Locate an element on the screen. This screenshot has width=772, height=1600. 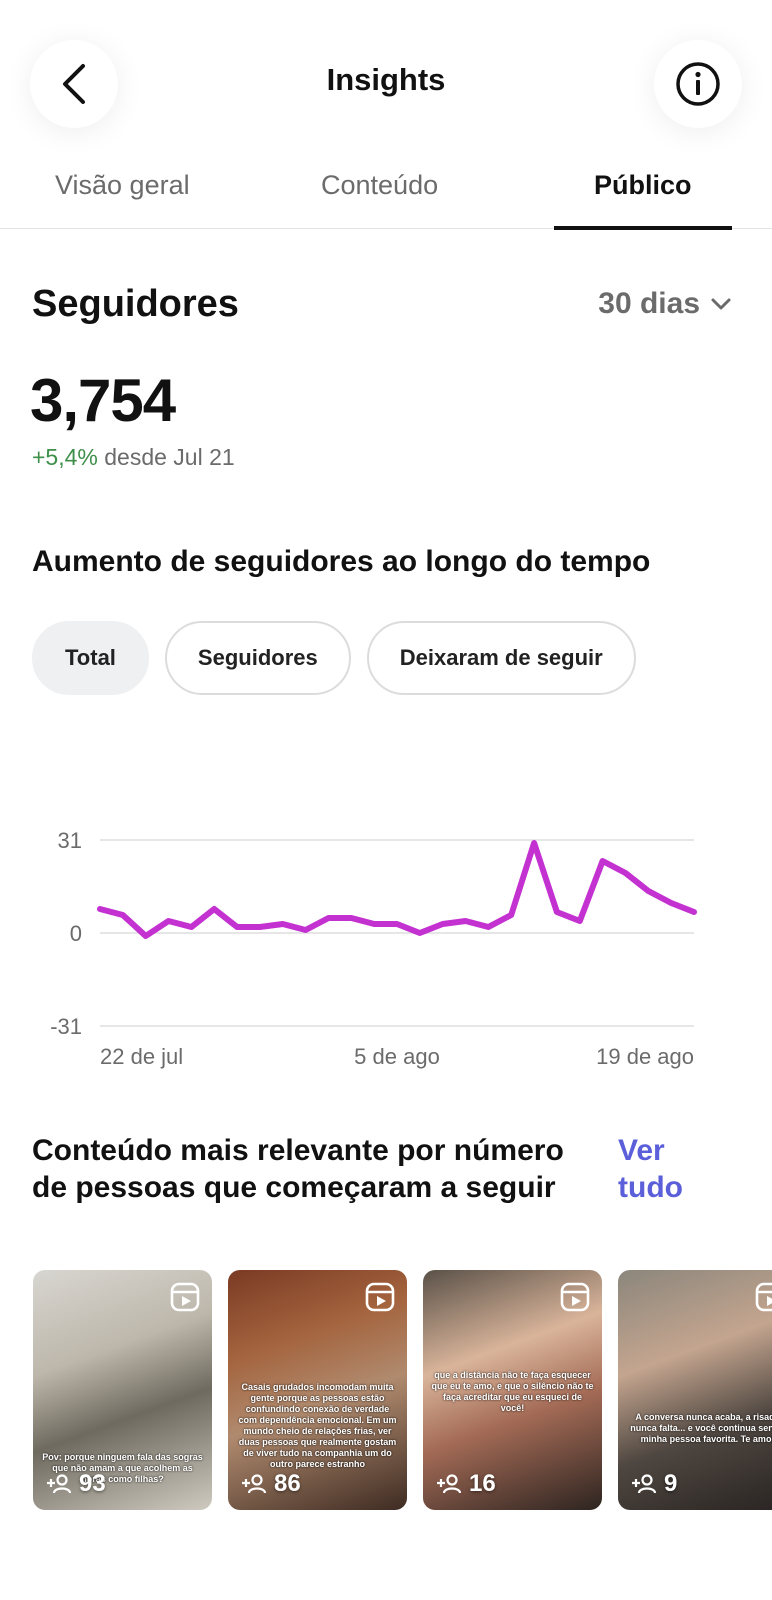
y-tick-label: 0 is located at coordinates (76, 933).